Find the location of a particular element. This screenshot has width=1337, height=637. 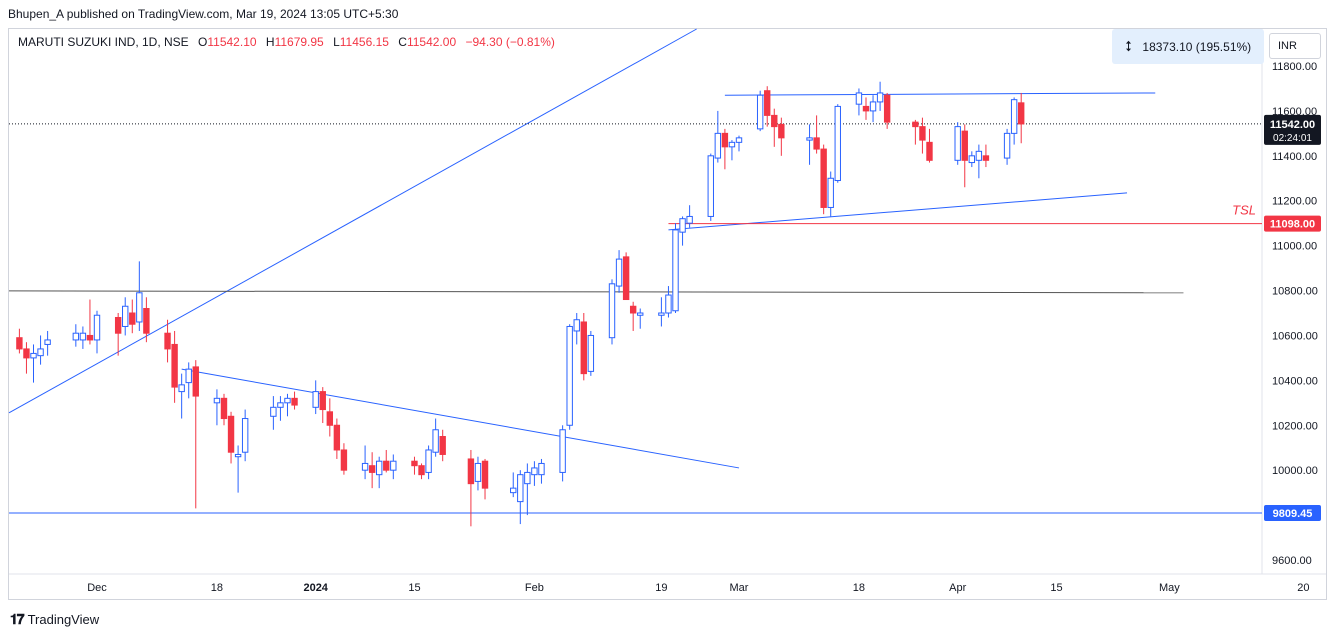

top-resistance is located at coordinates (940, 94).